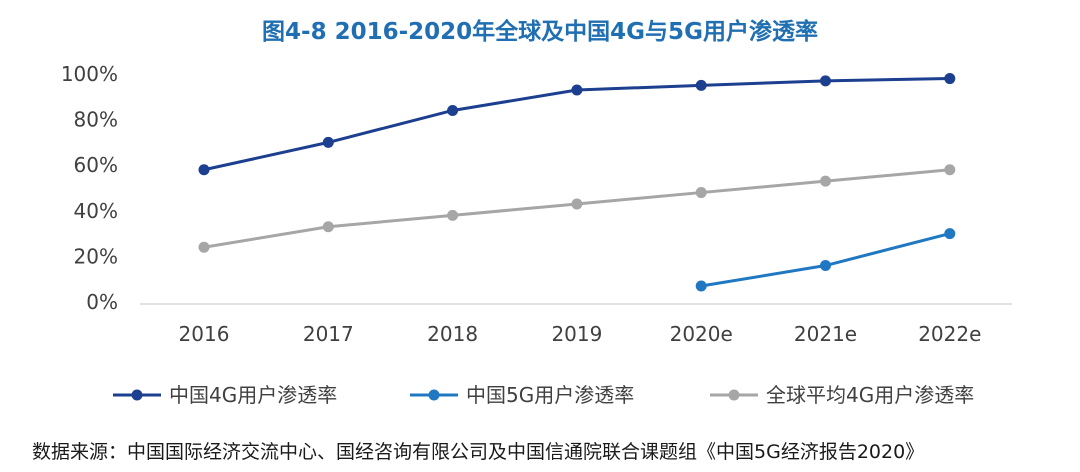 The width and height of the screenshot is (1080, 472). What do you see at coordinates (96, 165) in the screenshot?
I see `y-tick-label: 60%` at bounding box center [96, 165].